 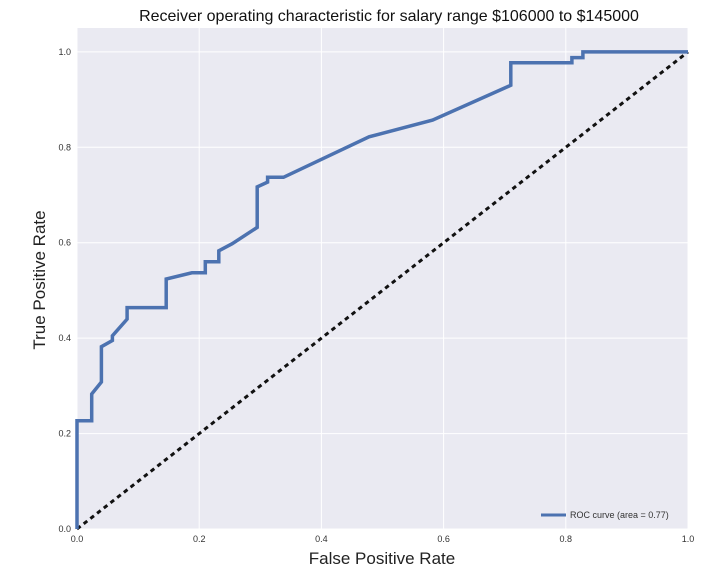 I want to click on y-tick-label: 0.0, so click(x=64, y=529).